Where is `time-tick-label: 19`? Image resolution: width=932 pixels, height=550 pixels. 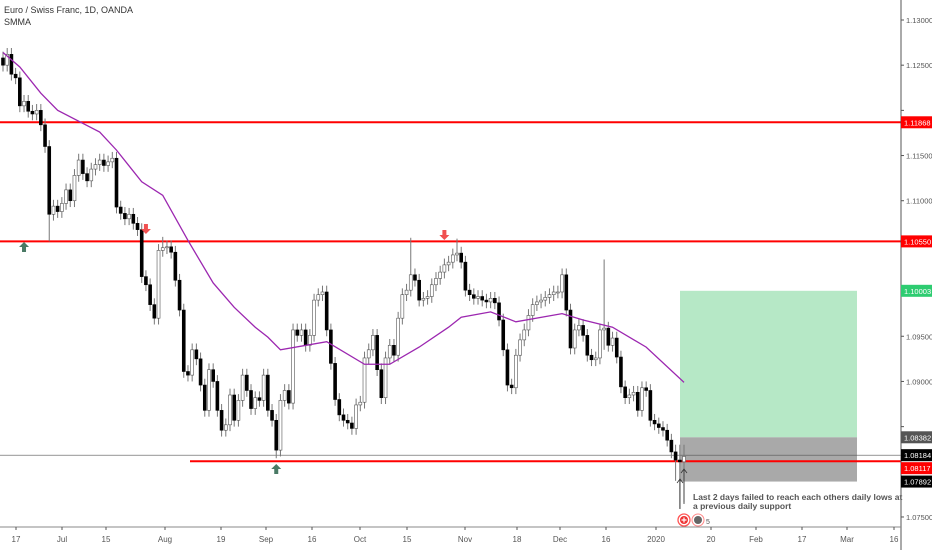 time-tick-label: 19 is located at coordinates (221, 539).